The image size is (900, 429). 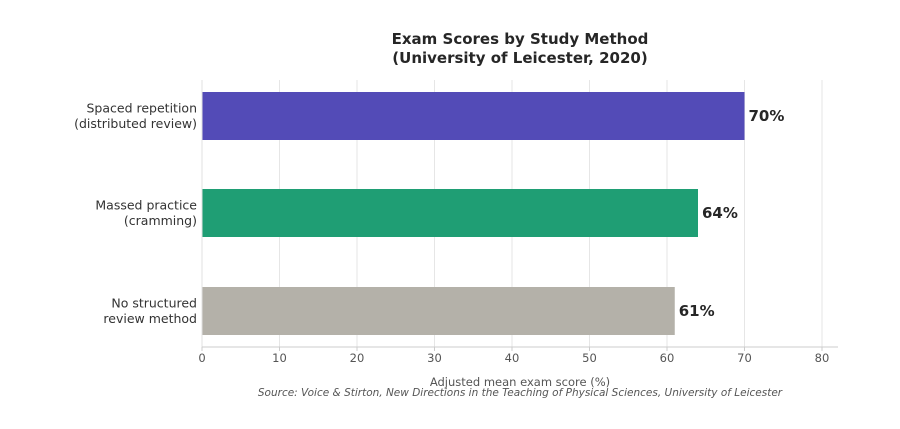 What do you see at coordinates (822, 358) in the screenshot?
I see `x-tick-label-80: 80` at bounding box center [822, 358].